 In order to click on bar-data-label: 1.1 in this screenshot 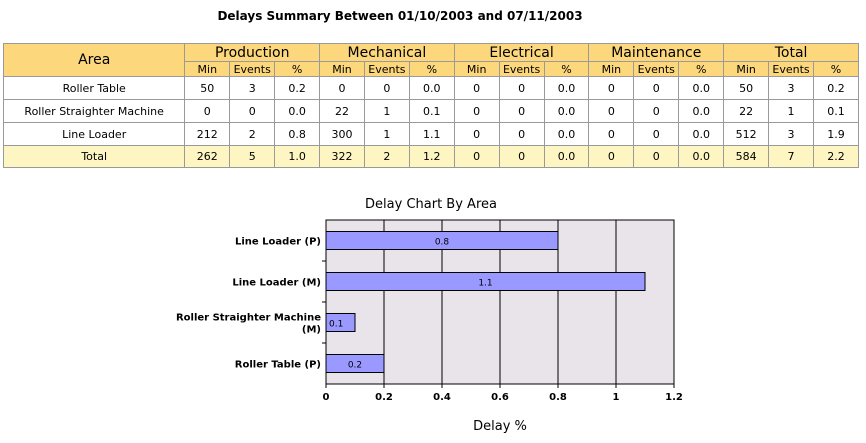, I will do `click(485, 284)`.